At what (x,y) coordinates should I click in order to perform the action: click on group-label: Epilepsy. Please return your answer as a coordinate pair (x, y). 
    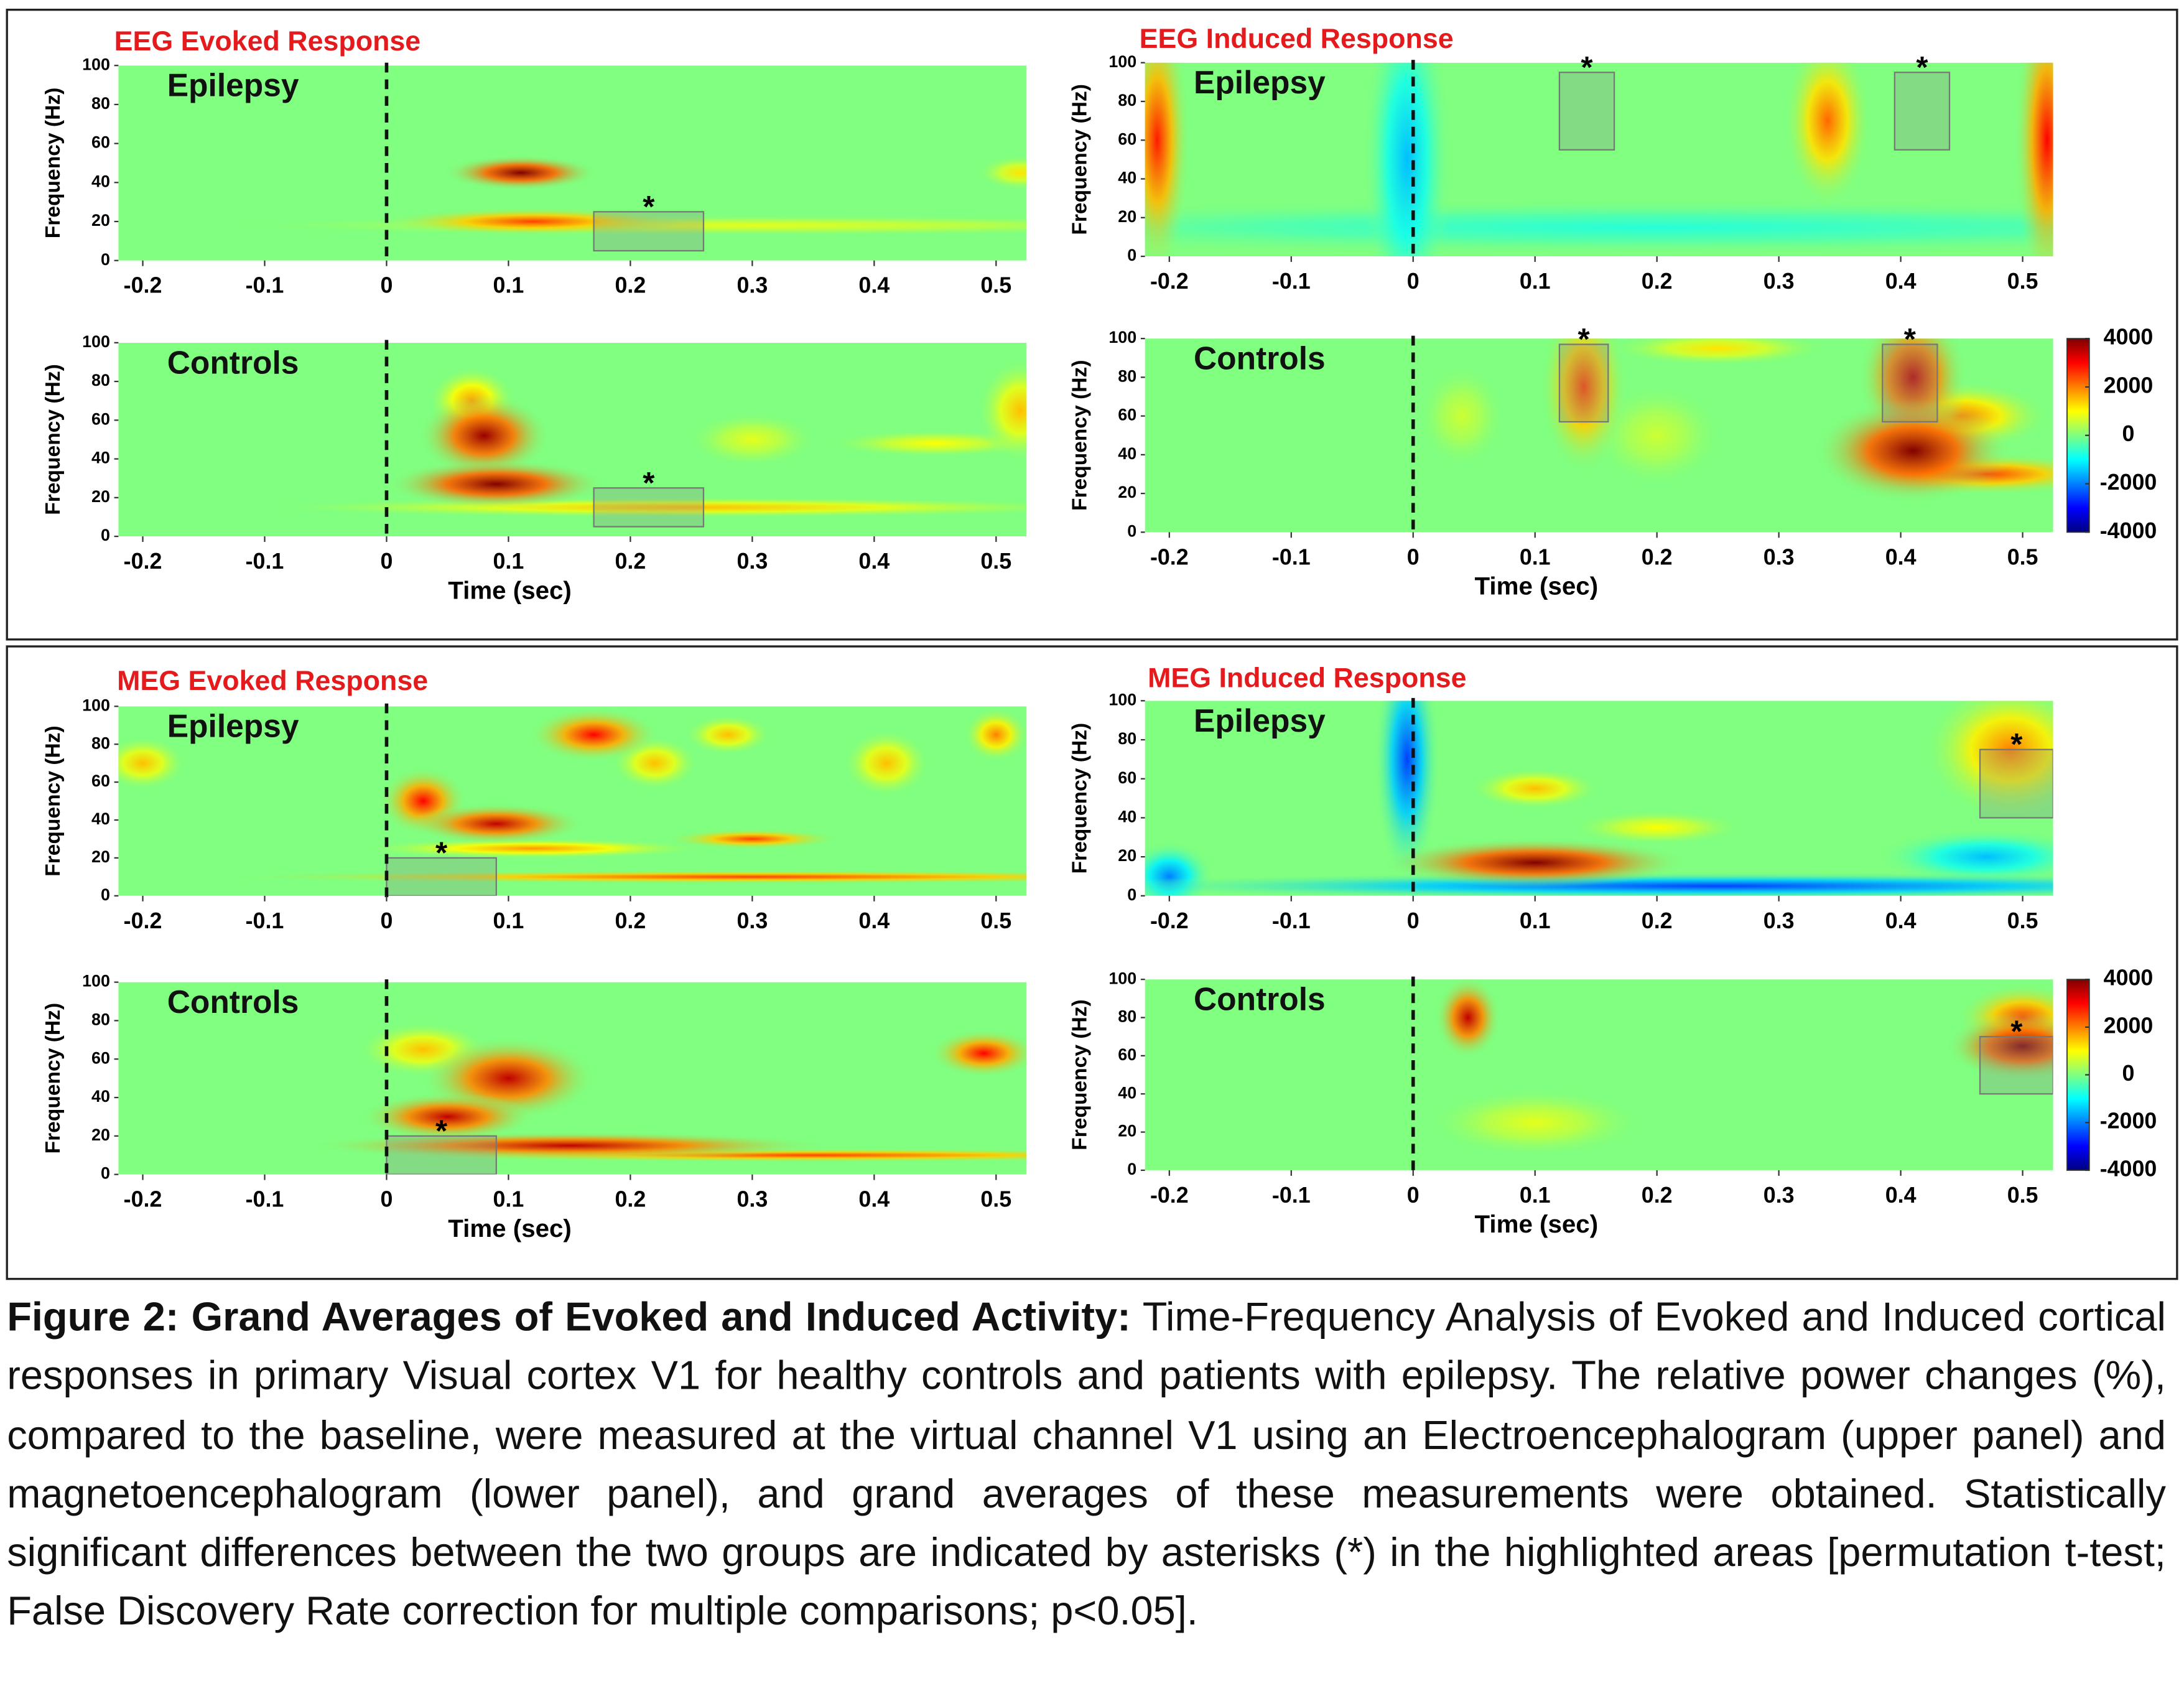
    Looking at the image, I should click on (1260, 720).